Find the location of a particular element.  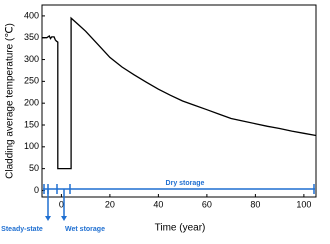

annotation: Dry storage is located at coordinates (185, 183).